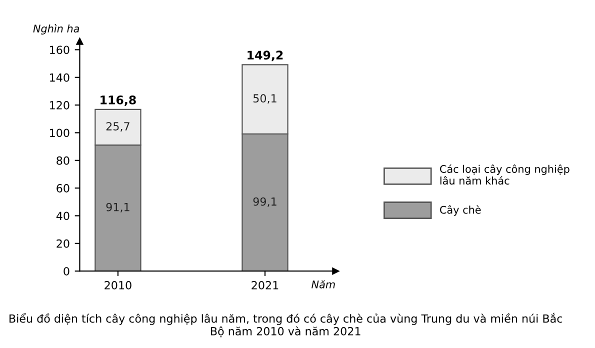 The image size is (595, 348). Describe the element at coordinates (118, 285) in the screenshot. I see `x-tick-label: 2010` at that location.